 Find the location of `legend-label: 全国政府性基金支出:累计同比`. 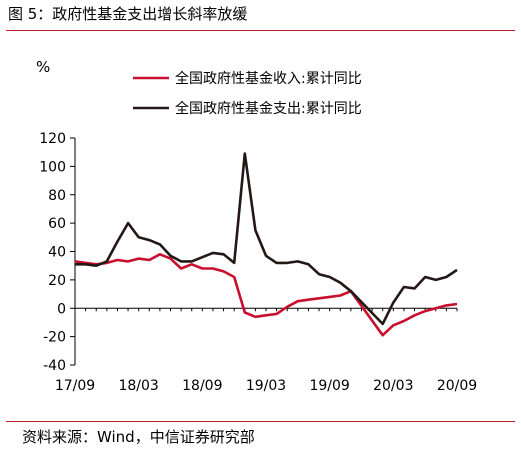

legend-label: 全国政府性基金支出:累计同比 is located at coordinates (268, 108).